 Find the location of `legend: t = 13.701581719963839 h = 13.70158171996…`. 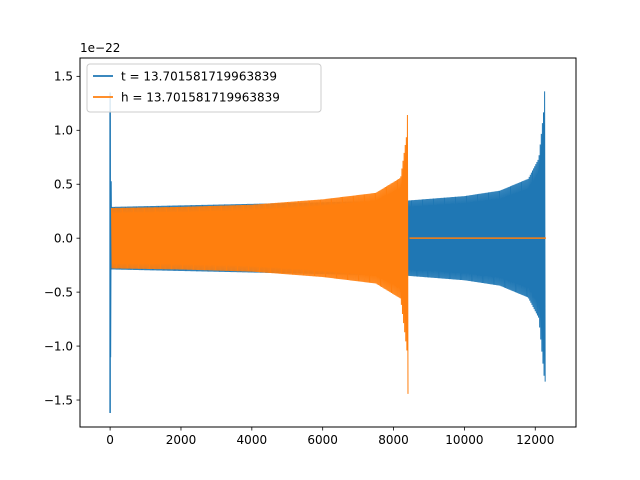

legend: t = 13.701581719963839 h = 13.70158171996… is located at coordinates (204, 88).